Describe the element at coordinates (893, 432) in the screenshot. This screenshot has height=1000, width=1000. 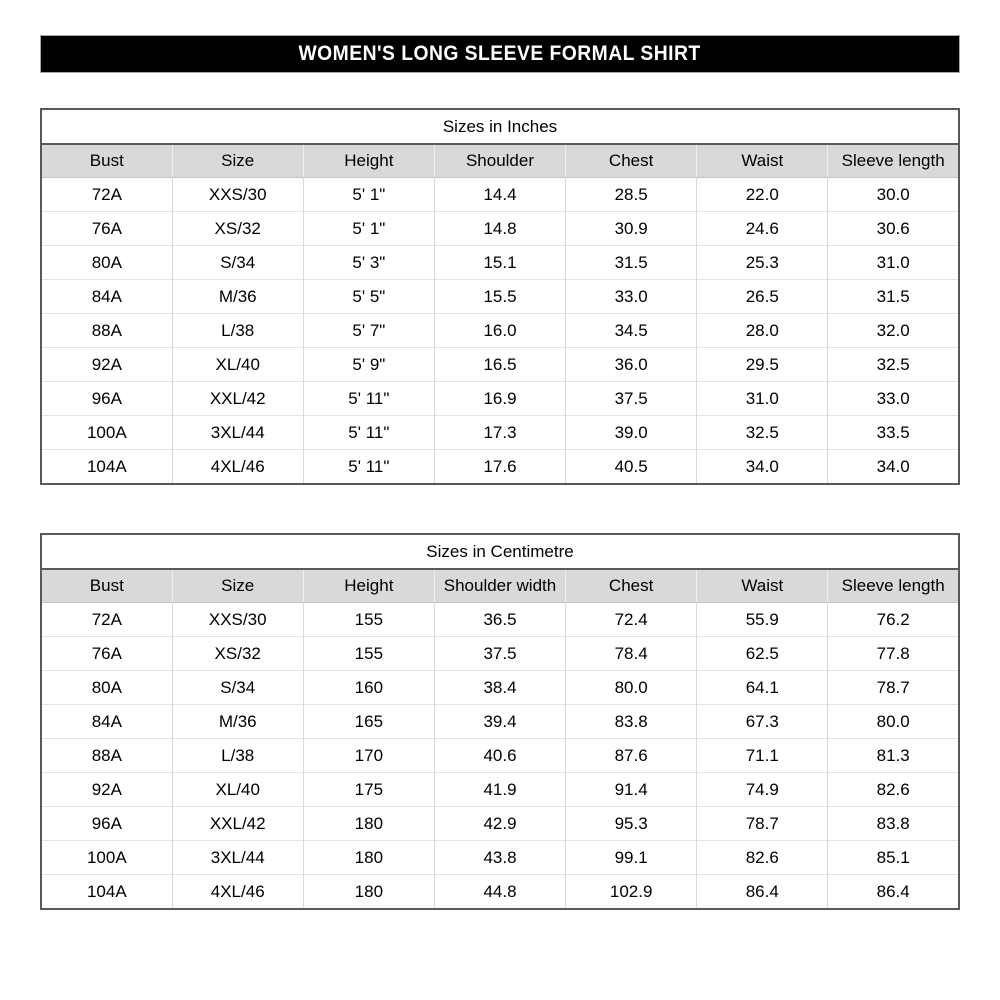
I see `table-cell: 33.5` at that location.